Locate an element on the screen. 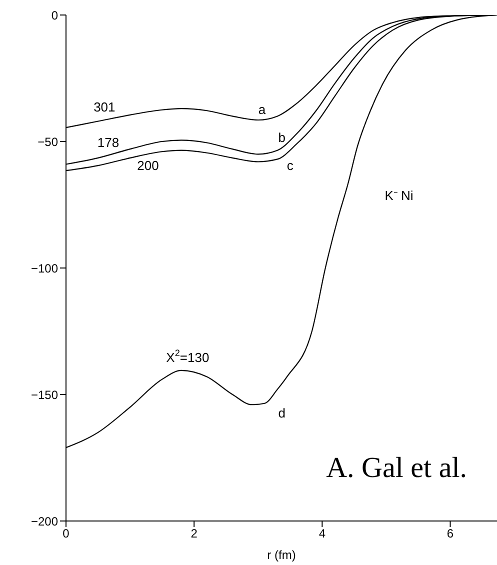 This screenshot has width=497, height=565. series-label: c is located at coordinates (290, 166).